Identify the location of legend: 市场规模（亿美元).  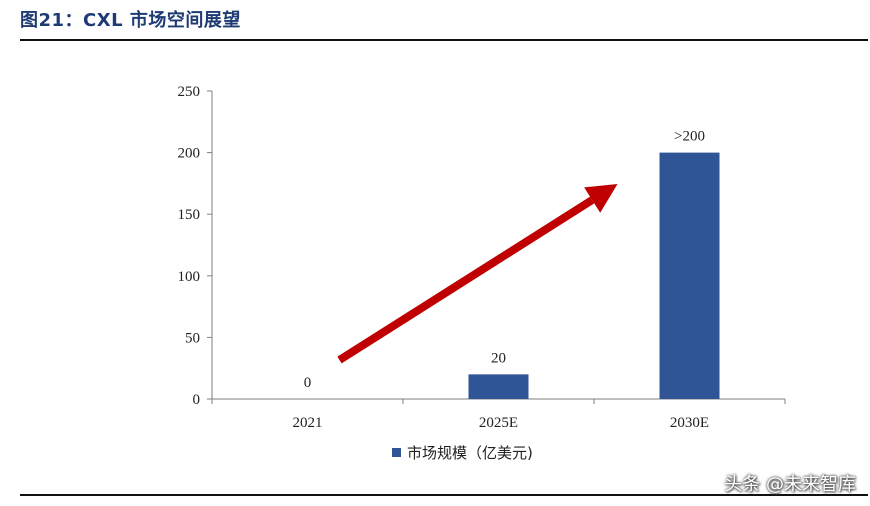
(462, 453).